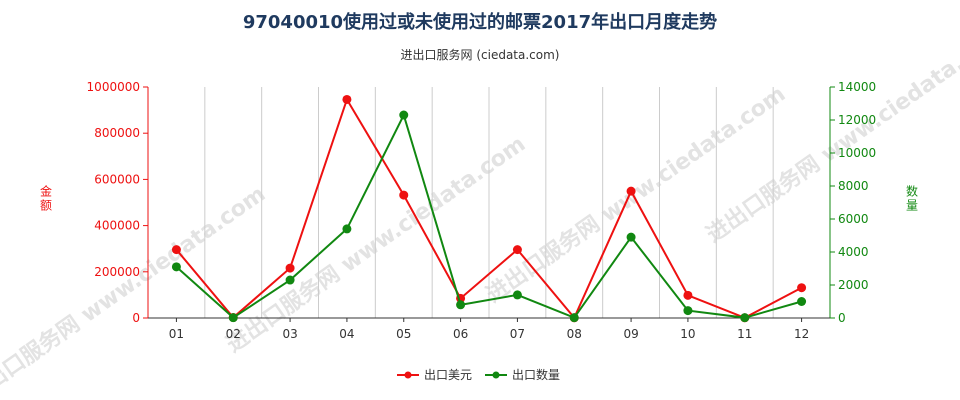 The width and height of the screenshot is (960, 400). Describe the element at coordinates (853, 285) in the screenshot. I see `right-tick-label: 2000` at that location.